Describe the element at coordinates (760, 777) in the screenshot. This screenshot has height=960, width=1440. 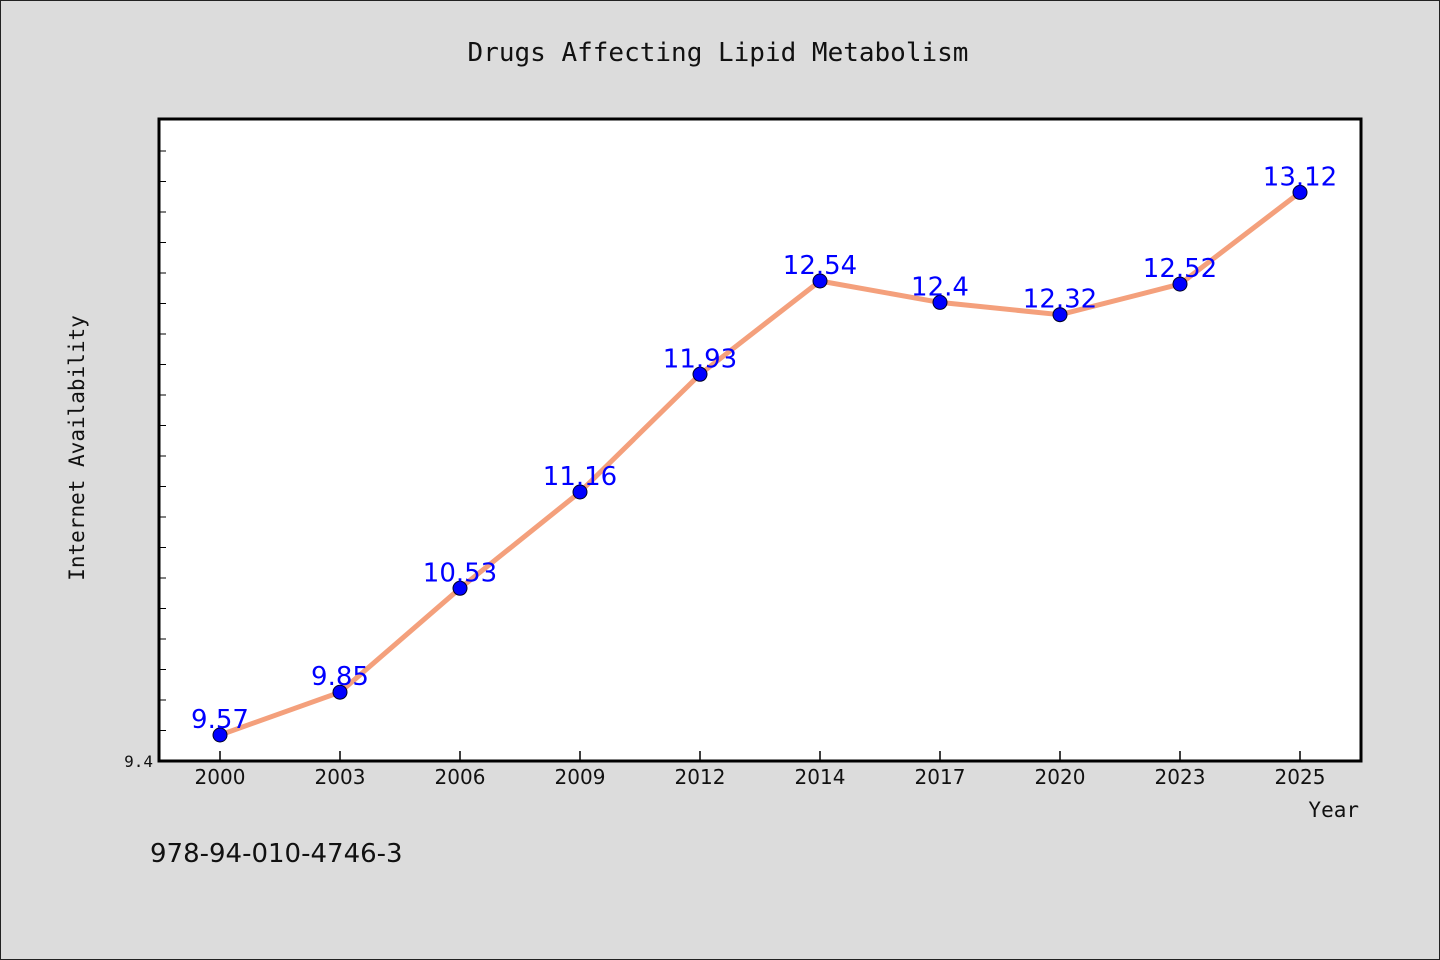
I see `x-axis-tick-labels: 2000 2003 2006 2009 2012 2014 2017 2020 2023 2025` at that location.